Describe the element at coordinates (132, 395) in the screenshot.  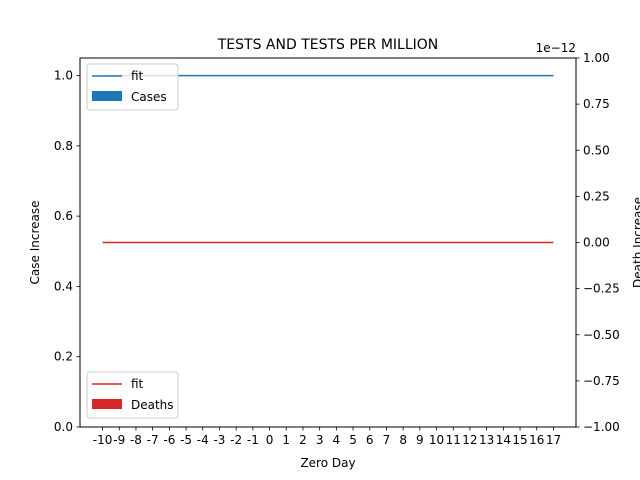
I see `legend-deaths: fit Deaths` at that location.